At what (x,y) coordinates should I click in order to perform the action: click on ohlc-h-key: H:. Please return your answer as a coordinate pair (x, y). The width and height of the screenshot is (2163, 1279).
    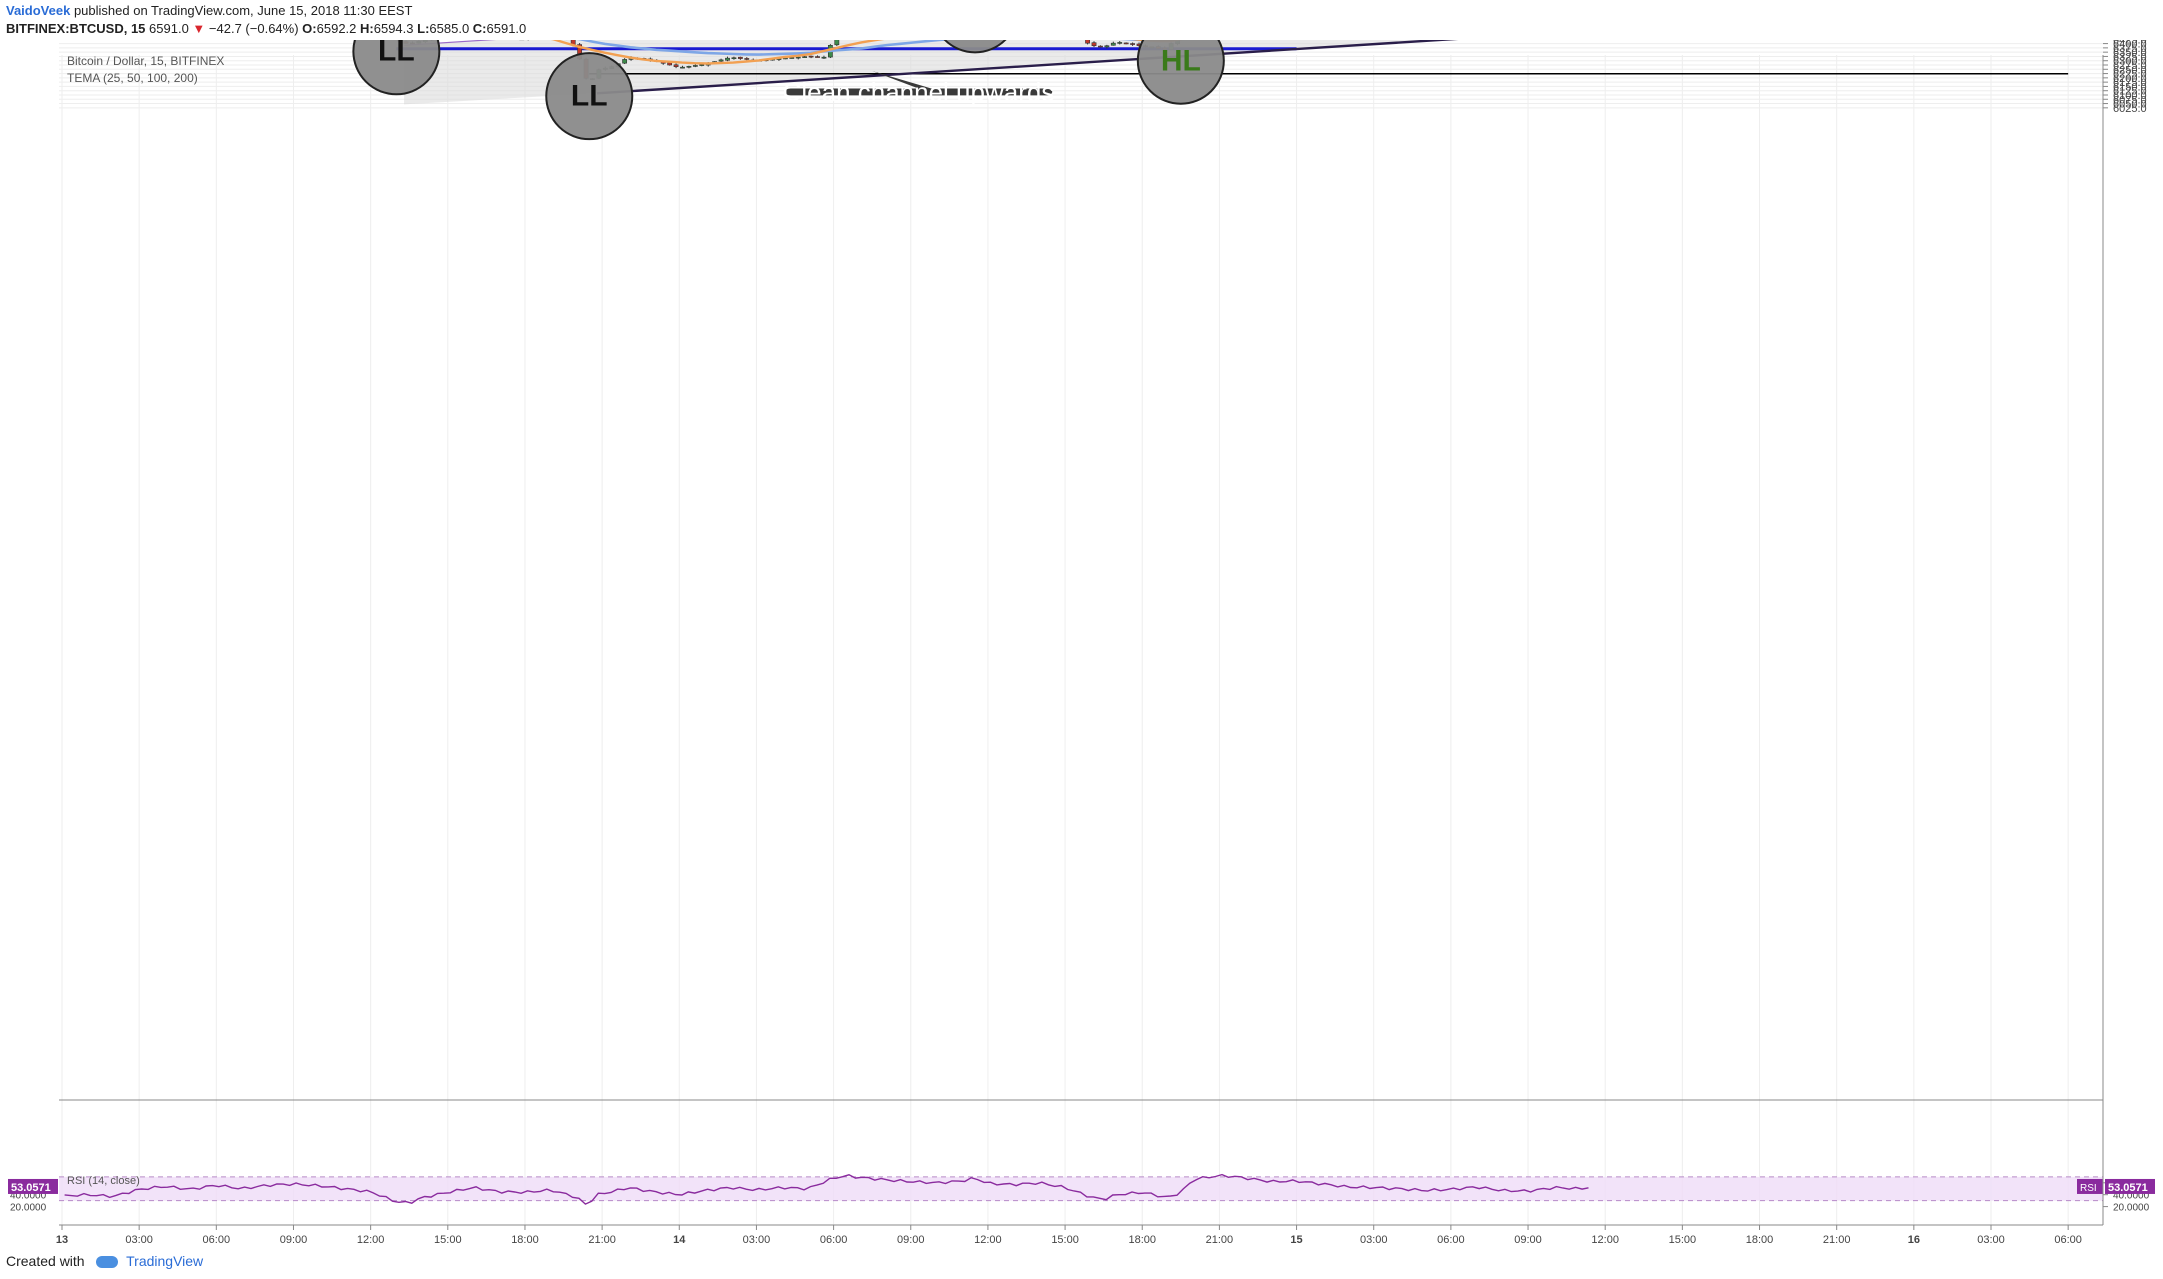
    Looking at the image, I should click on (367, 28).